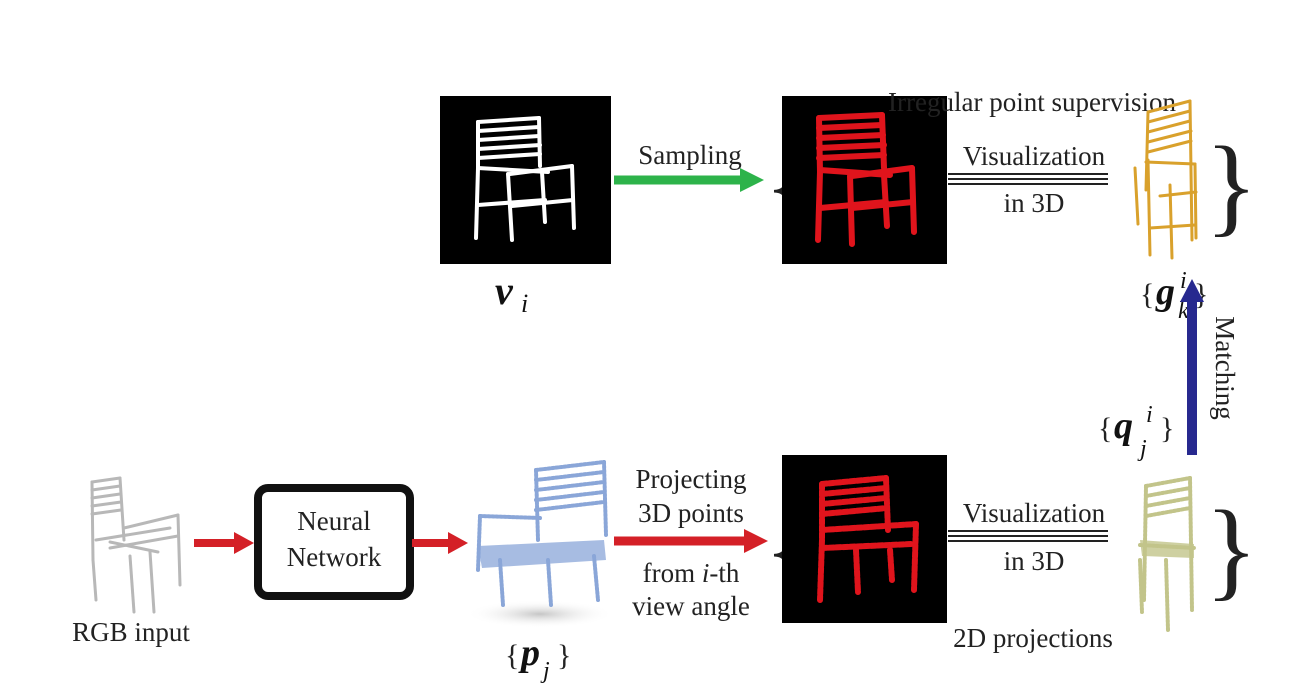 The width and height of the screenshot is (1316, 685). Describe the element at coordinates (525, 180) in the screenshot. I see `silhouette-image` at that location.